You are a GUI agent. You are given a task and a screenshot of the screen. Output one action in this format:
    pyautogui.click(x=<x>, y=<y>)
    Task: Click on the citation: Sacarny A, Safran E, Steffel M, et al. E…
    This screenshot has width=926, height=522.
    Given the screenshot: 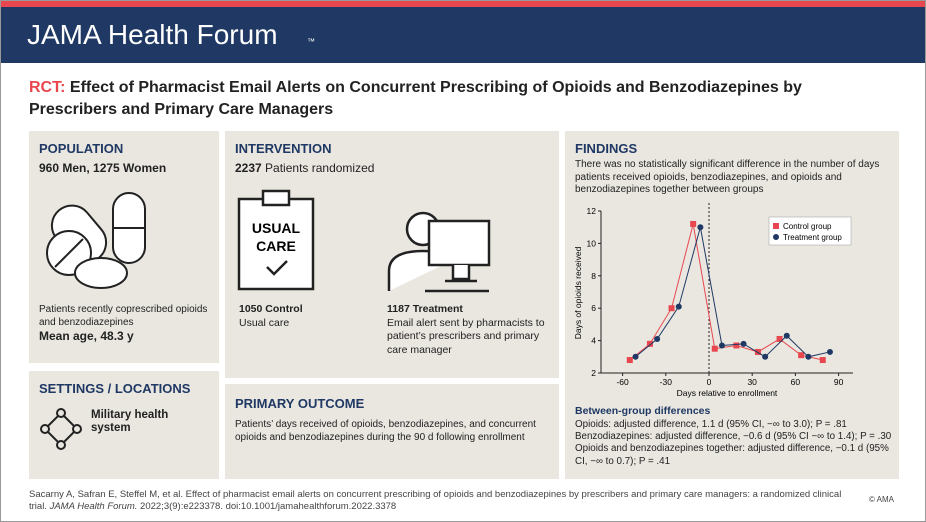 What is the action you would take?
    pyautogui.click(x=439, y=501)
    